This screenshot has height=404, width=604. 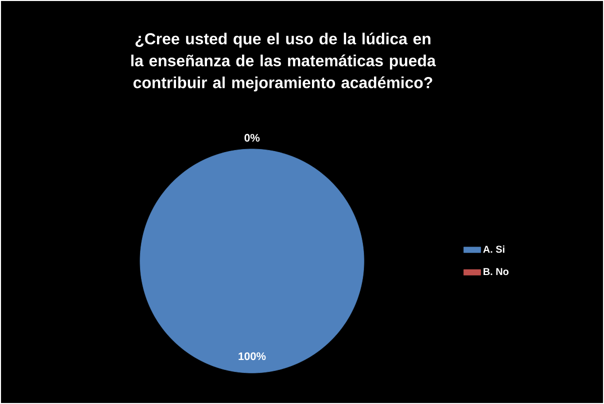 What do you see at coordinates (496, 272) in the screenshot?
I see `legend-label: B. No` at bounding box center [496, 272].